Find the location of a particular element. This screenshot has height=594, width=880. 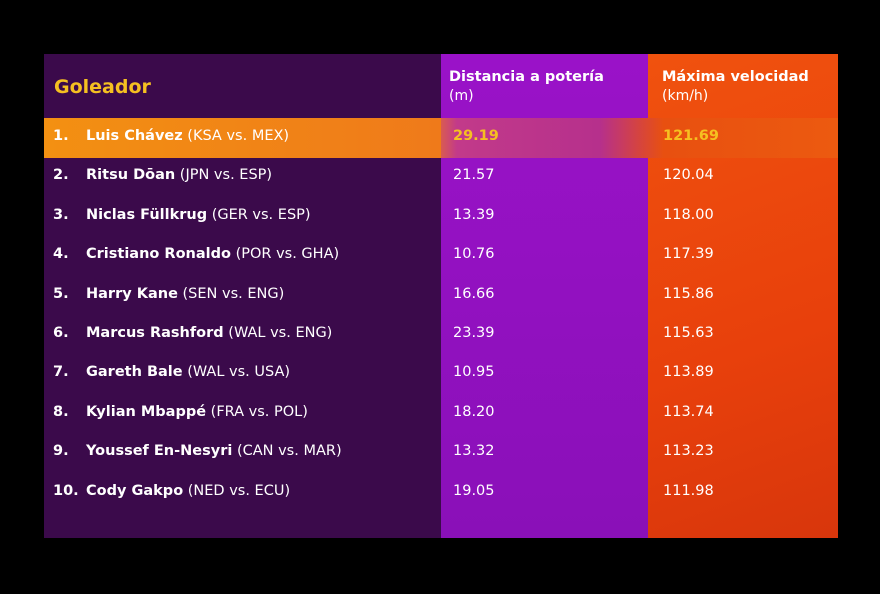

player: Harry Kane (SEN vs. ENG) is located at coordinates (185, 294).